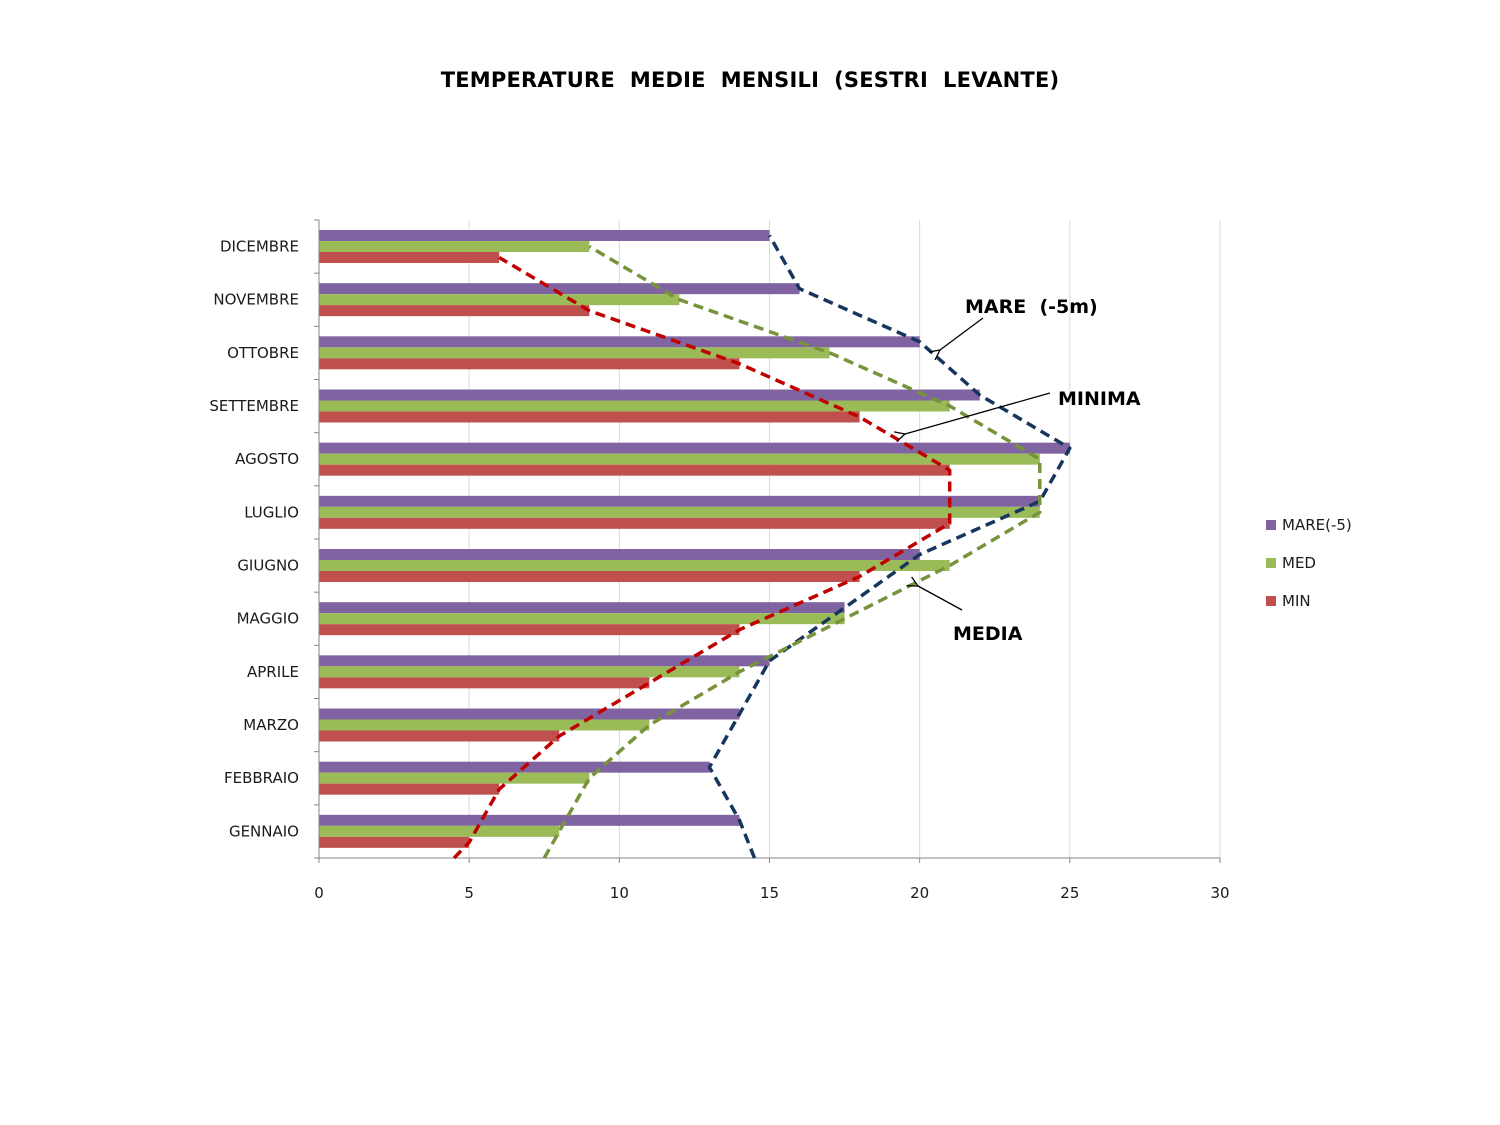 The width and height of the screenshot is (1500, 1125). Describe the element at coordinates (454, 311) in the screenshot. I see `bar-min-novembre` at that location.